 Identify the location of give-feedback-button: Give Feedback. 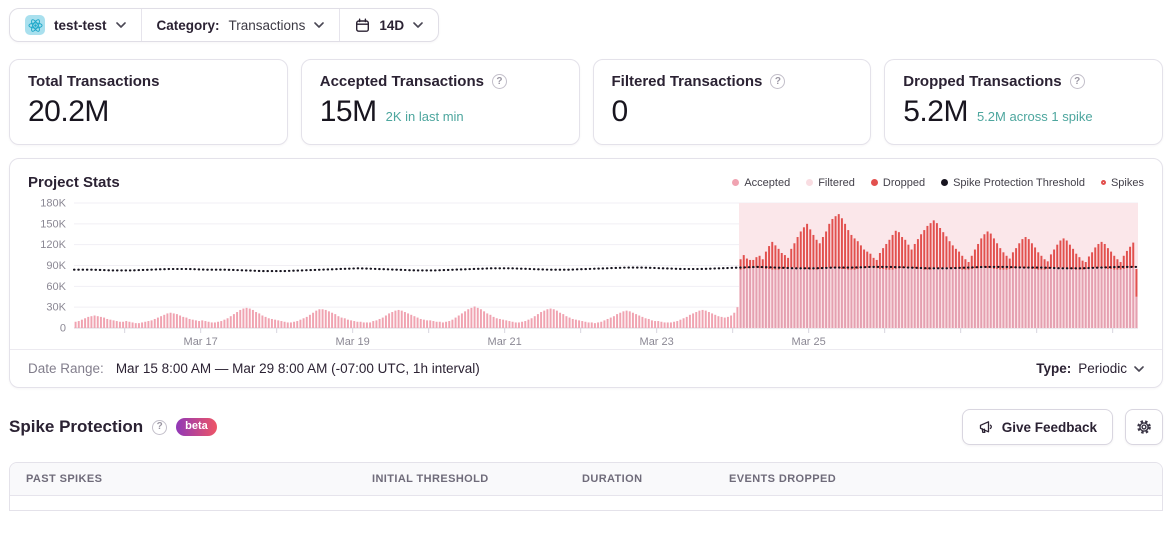
(1037, 427).